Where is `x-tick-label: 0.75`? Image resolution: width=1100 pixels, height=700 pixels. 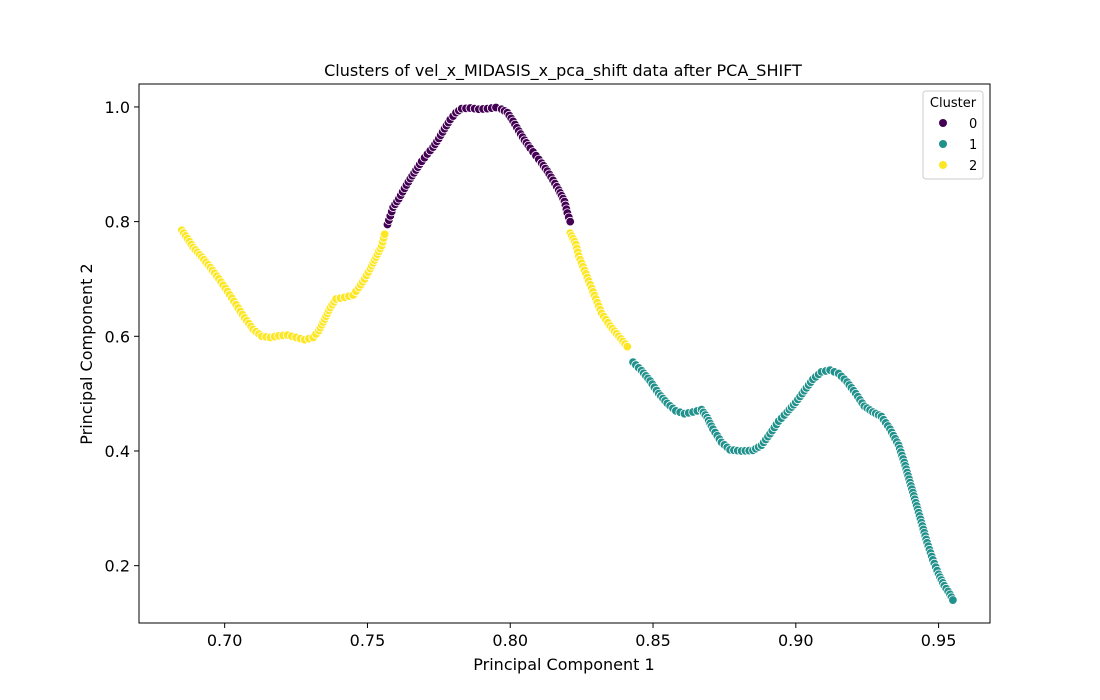
x-tick-label: 0.75 is located at coordinates (368, 640).